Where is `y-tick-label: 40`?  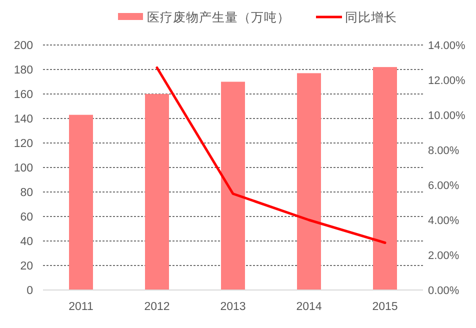
y-tick-label: 40 is located at coordinates (26, 242).